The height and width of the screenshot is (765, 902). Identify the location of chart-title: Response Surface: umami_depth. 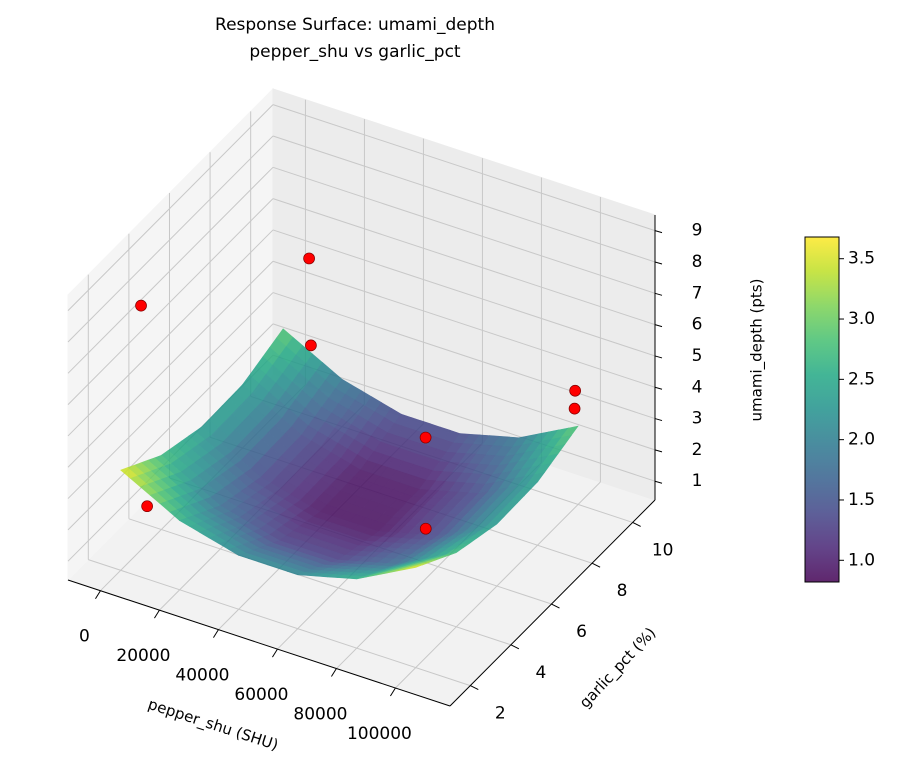
(355, 25).